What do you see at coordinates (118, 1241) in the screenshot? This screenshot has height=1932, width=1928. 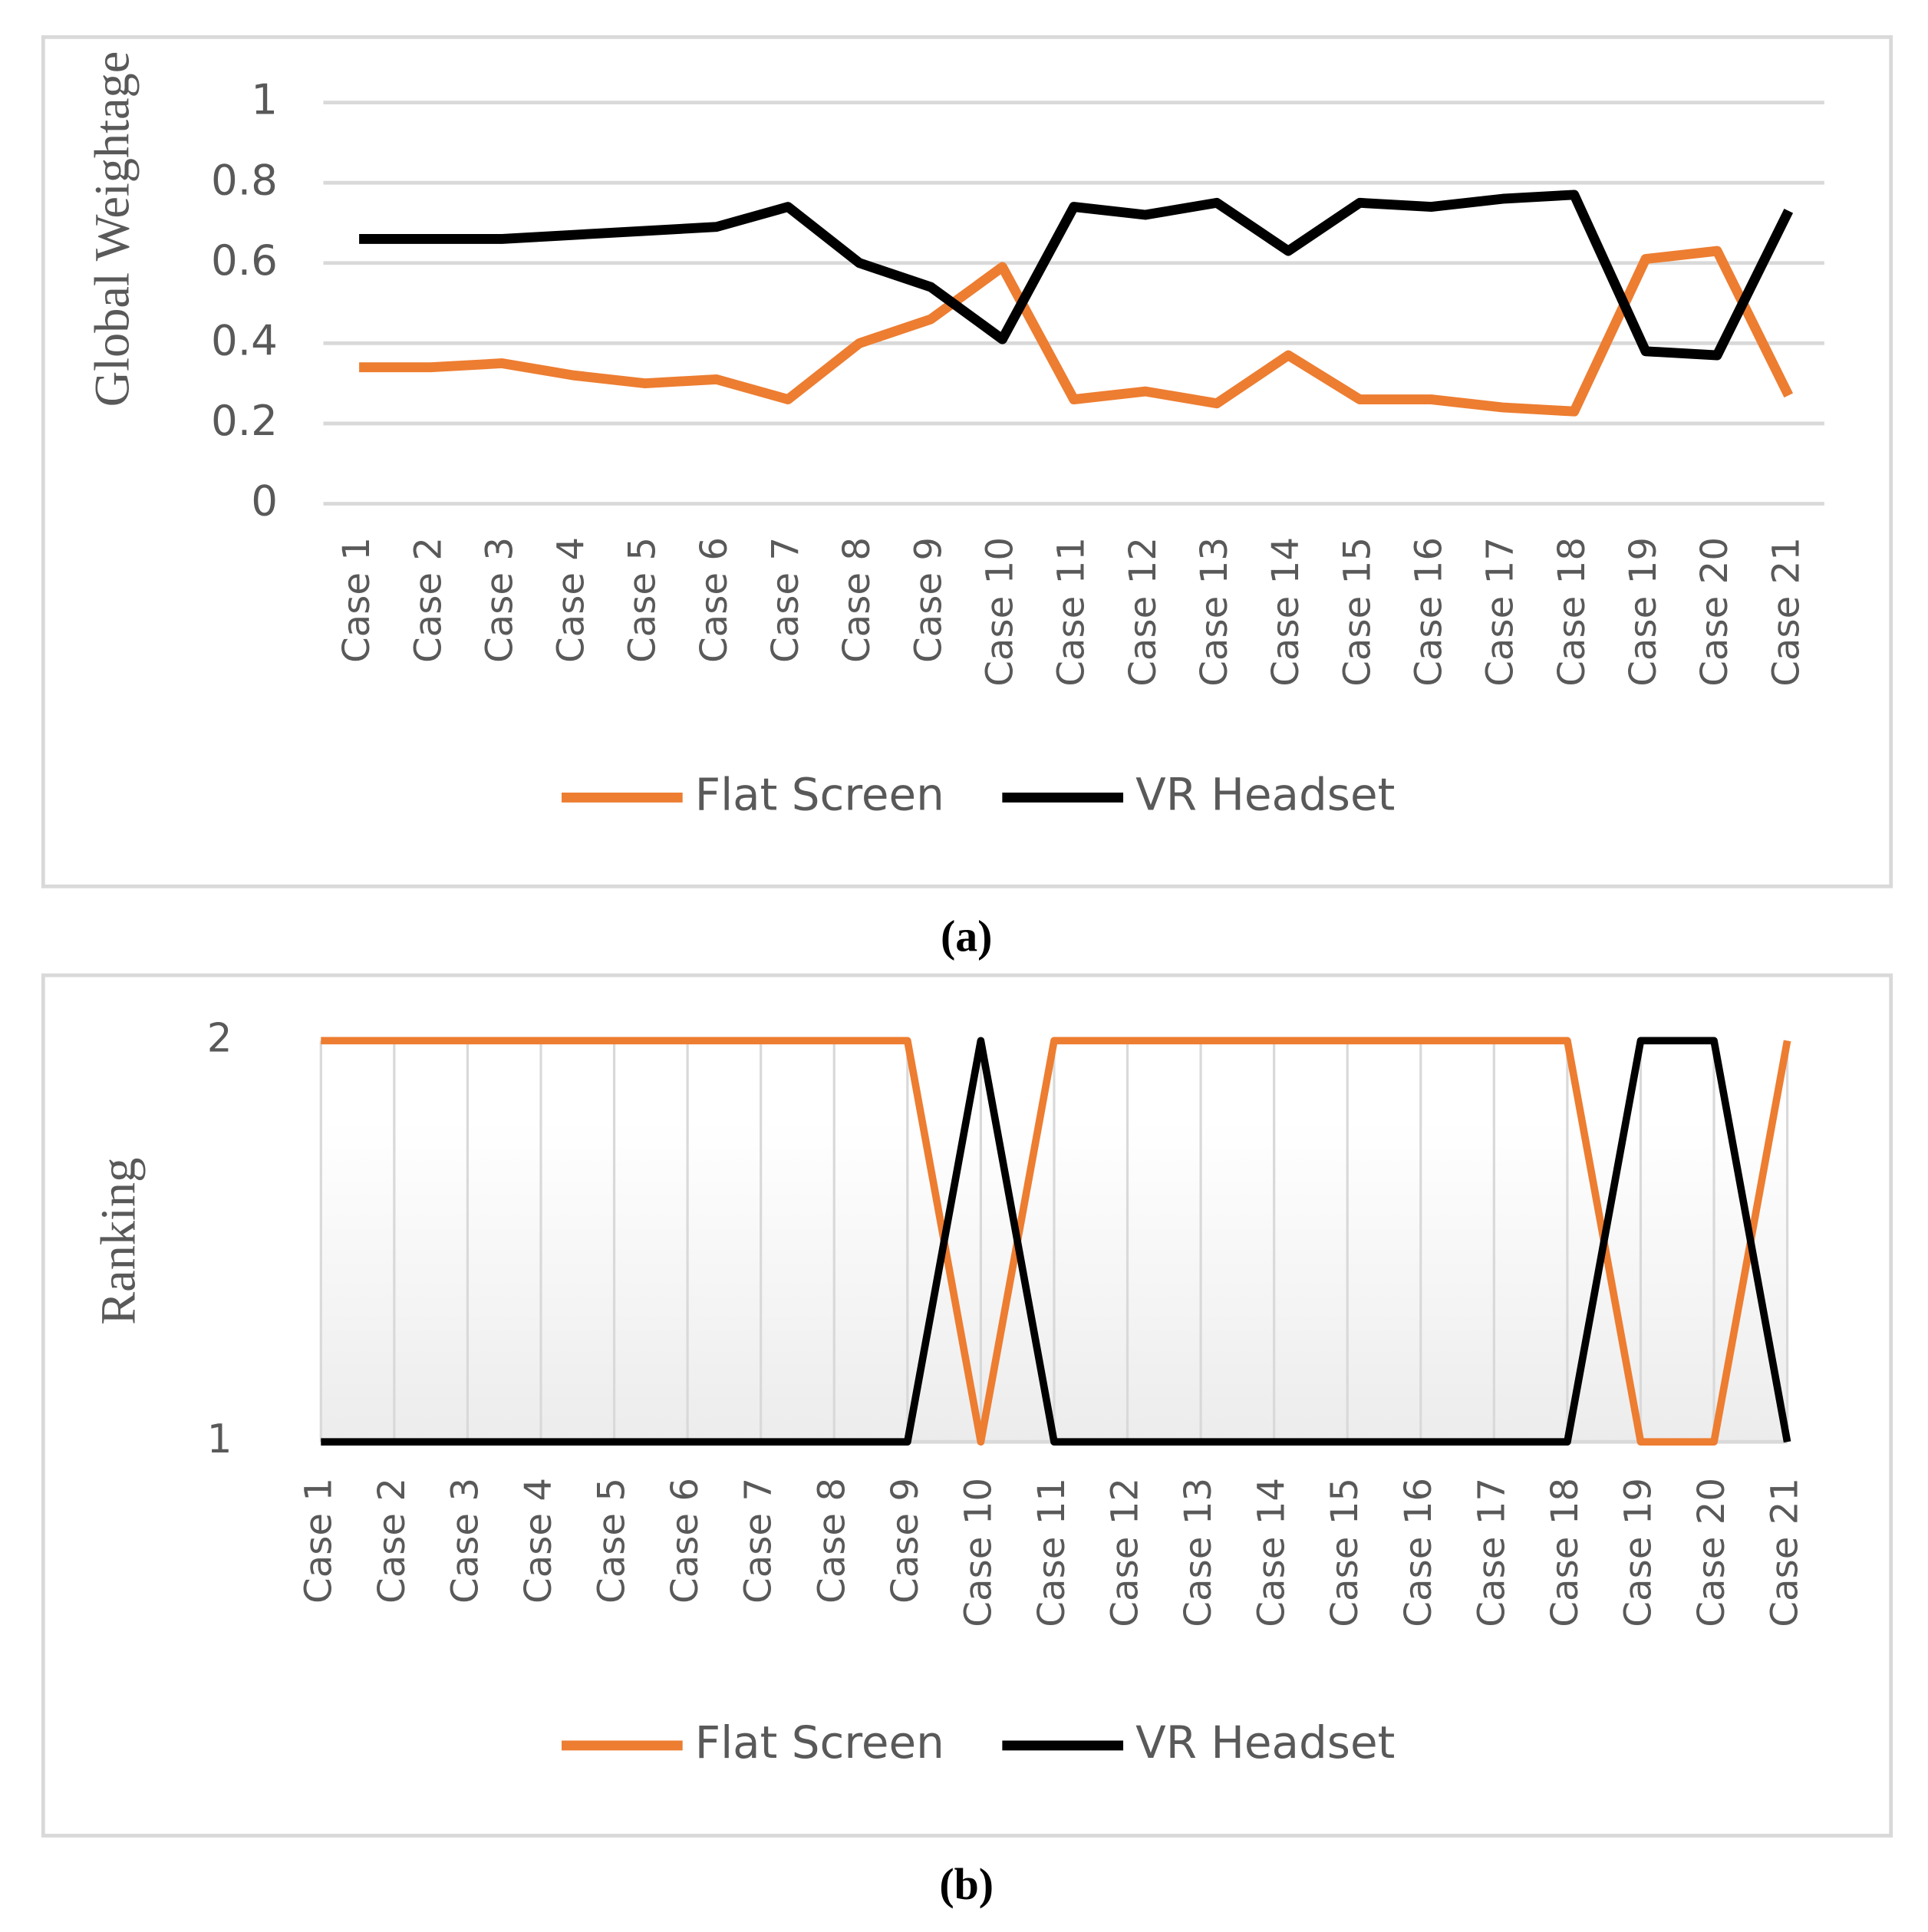 I see `y-axis-title: Ranking` at bounding box center [118, 1241].